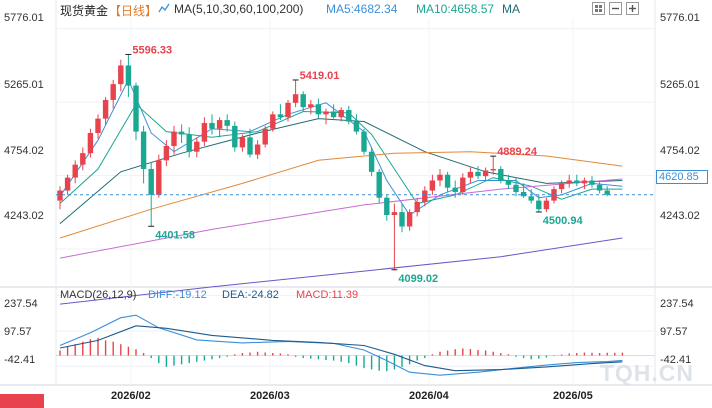 This screenshot has width=712, height=408. Describe the element at coordinates (362, 9) in the screenshot. I see `ma5-value: MA5:4682.34` at that location.